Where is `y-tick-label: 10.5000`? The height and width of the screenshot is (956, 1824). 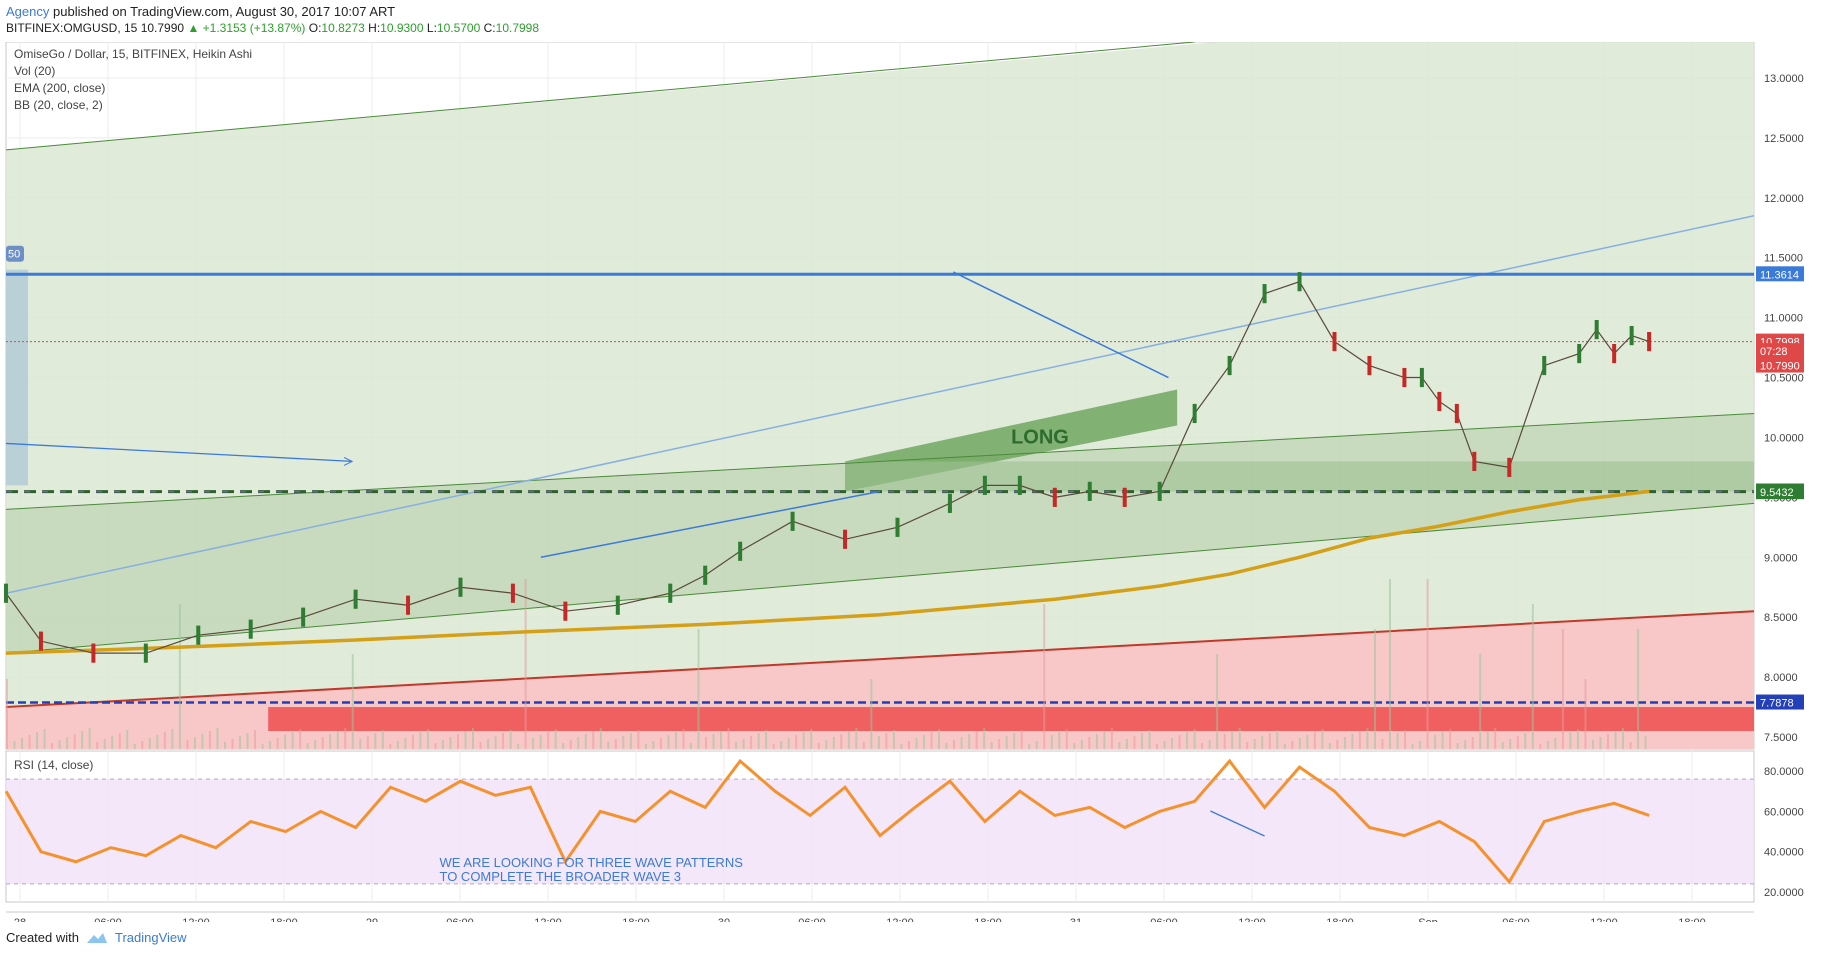
y-tick-label: 10.5000 is located at coordinates (1784, 379).